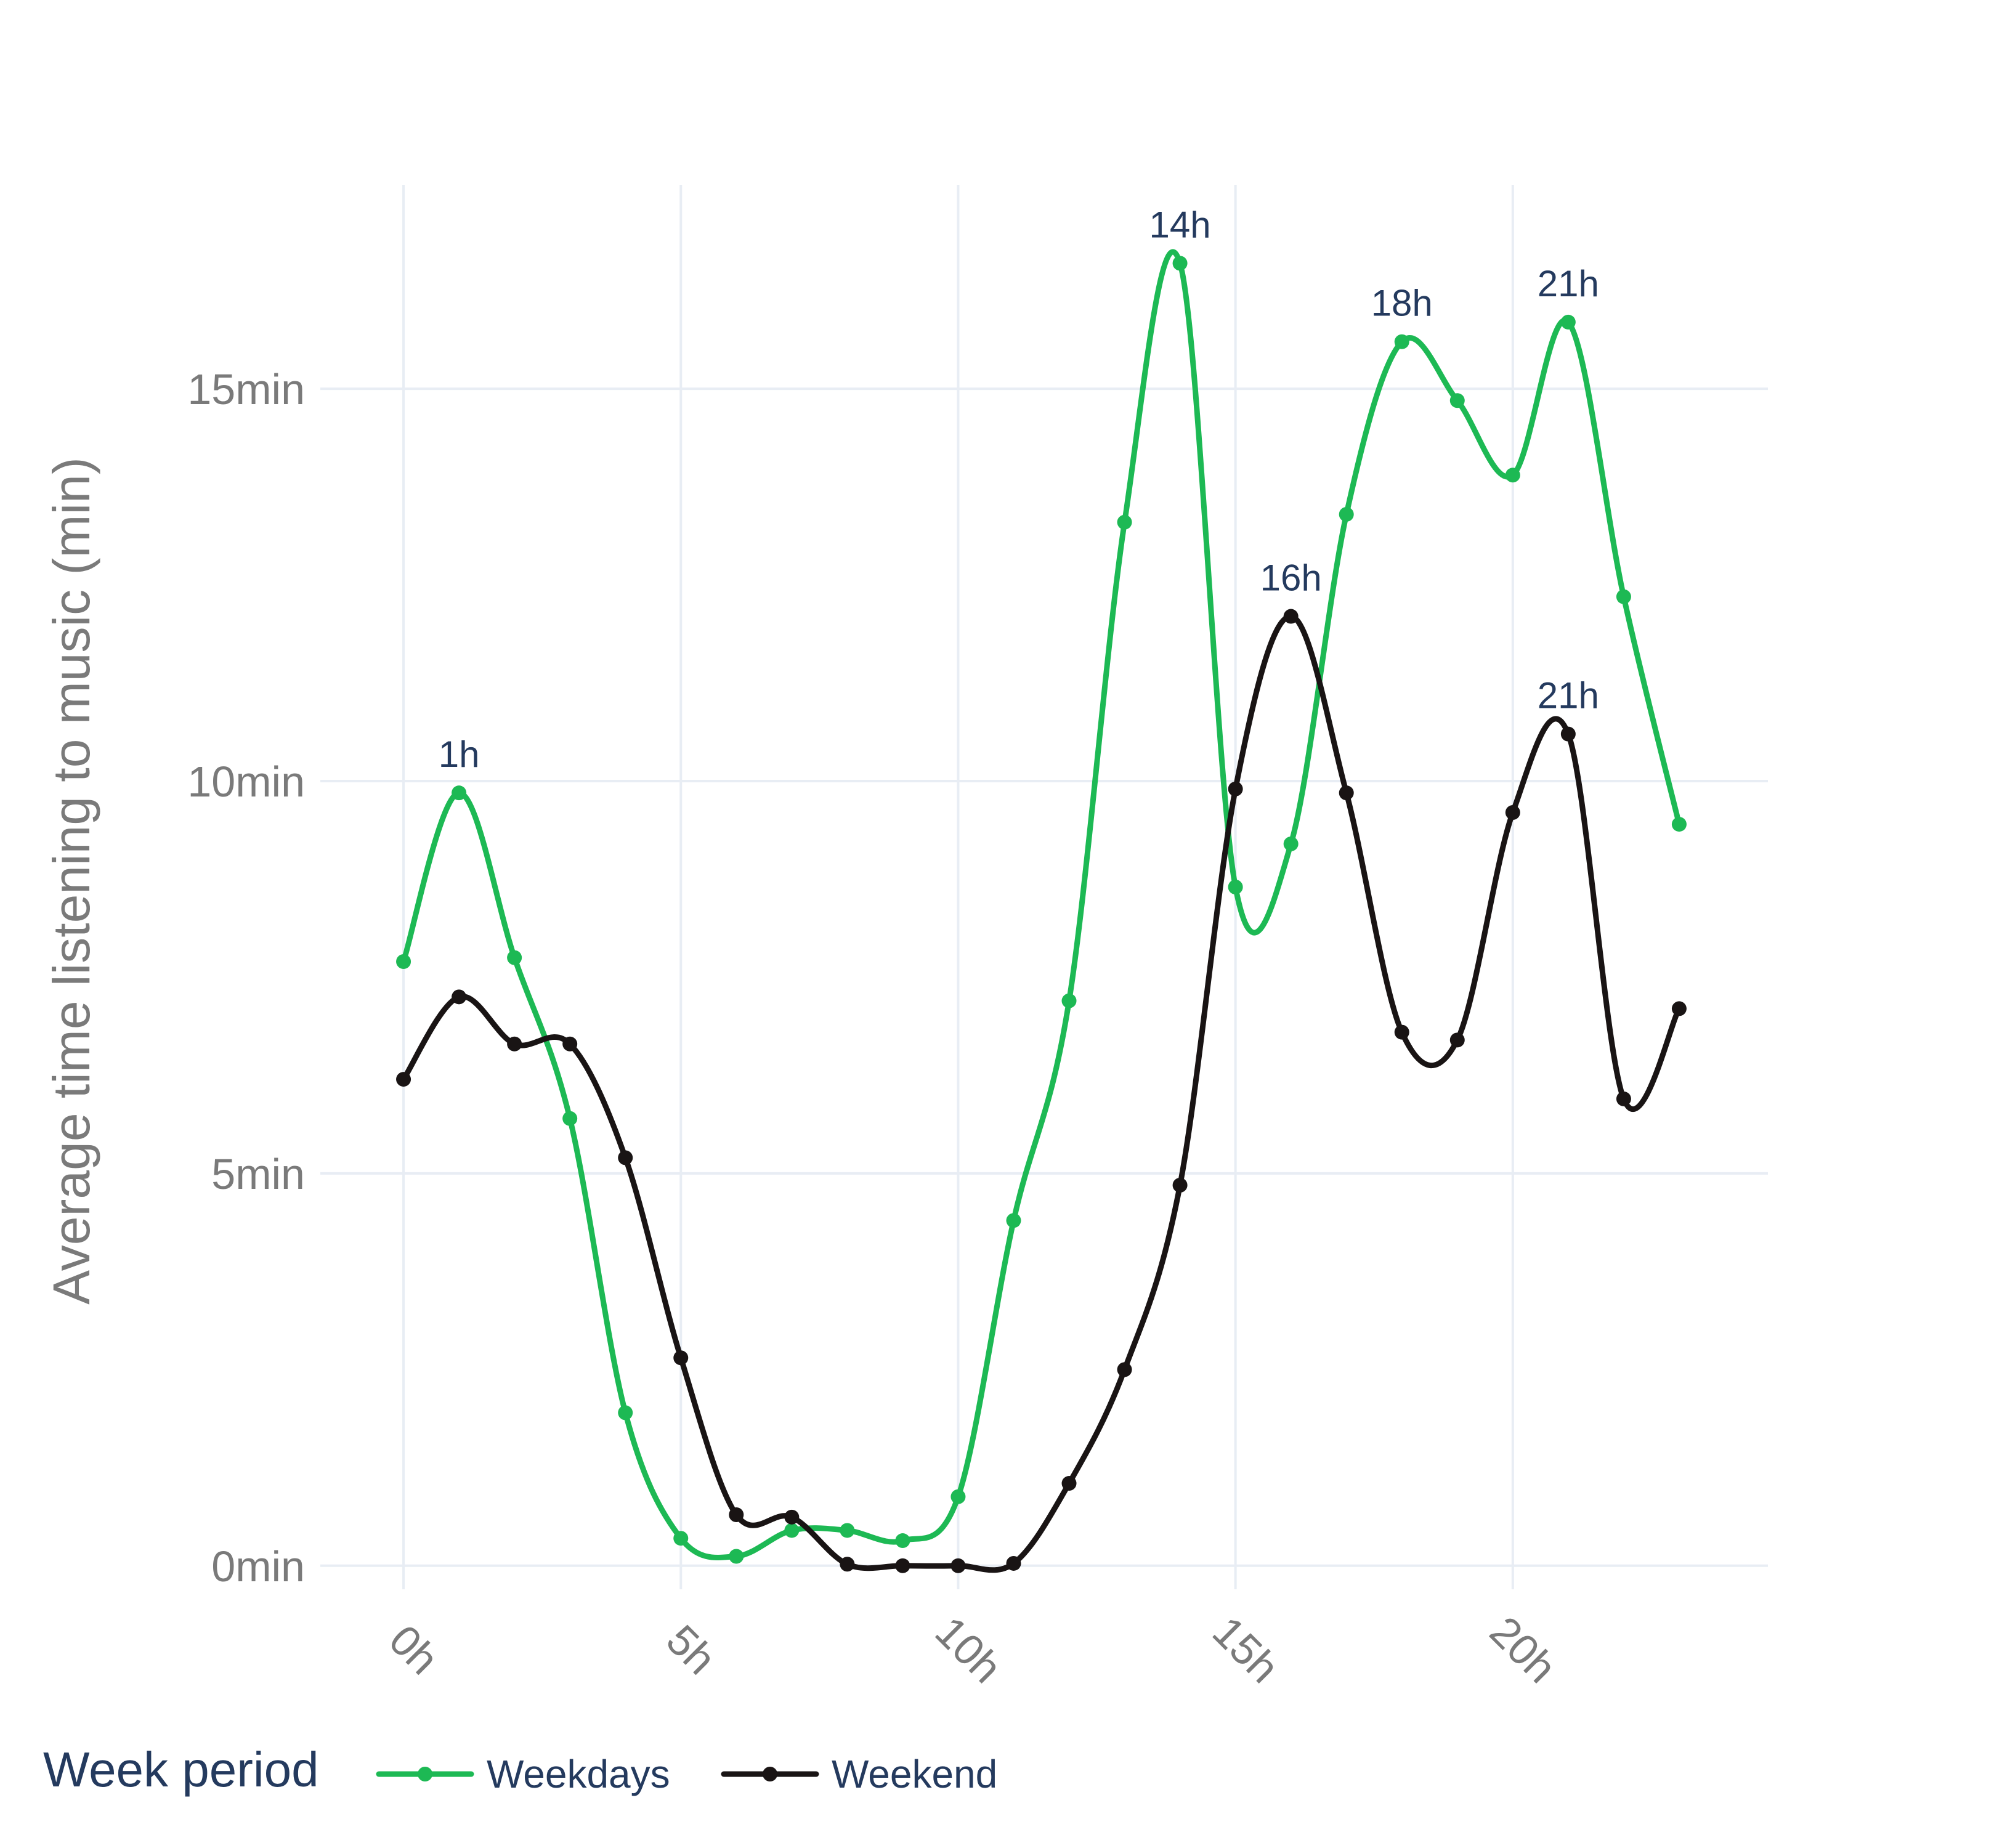  What do you see at coordinates (71, 881) in the screenshot?
I see `y-axis-title: Average time listening to music (min)` at bounding box center [71, 881].